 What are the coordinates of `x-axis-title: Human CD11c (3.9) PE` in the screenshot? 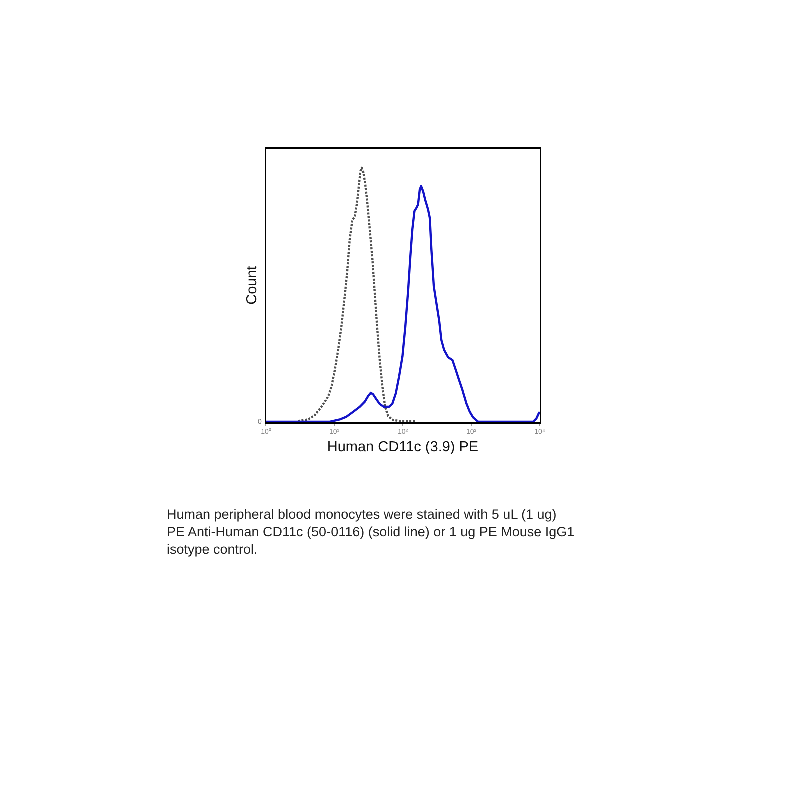 It's located at (403, 447).